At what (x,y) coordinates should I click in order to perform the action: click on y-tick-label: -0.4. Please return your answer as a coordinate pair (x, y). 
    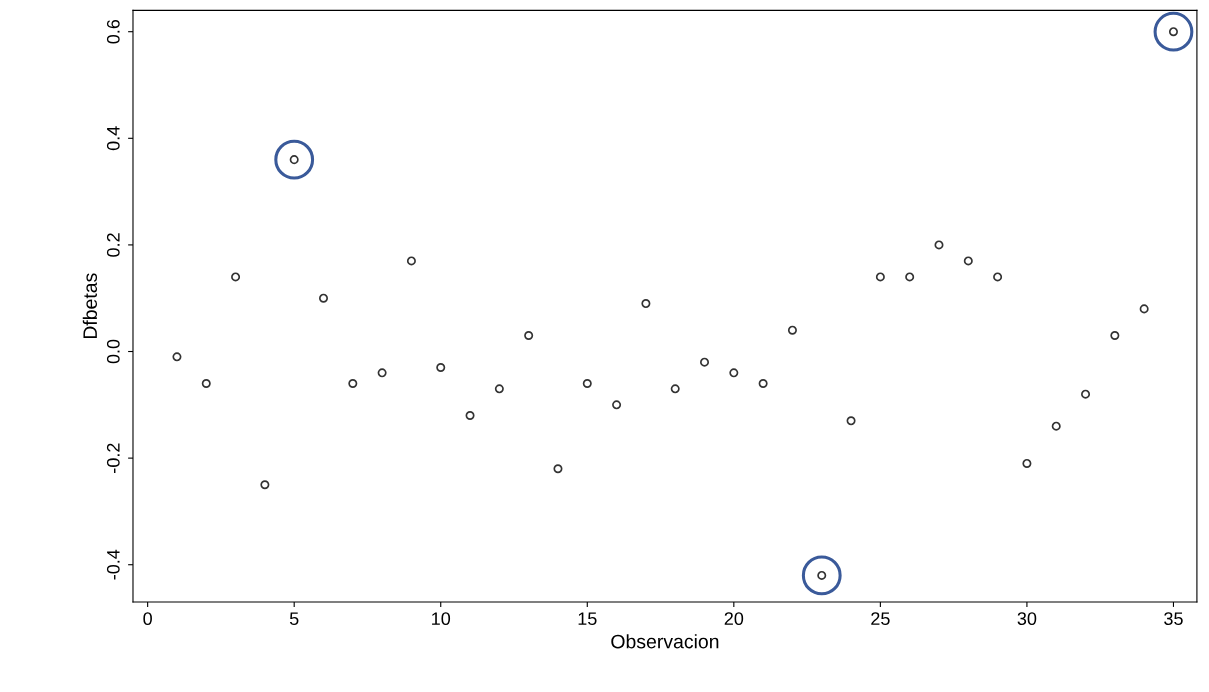
    Looking at the image, I should click on (113, 564).